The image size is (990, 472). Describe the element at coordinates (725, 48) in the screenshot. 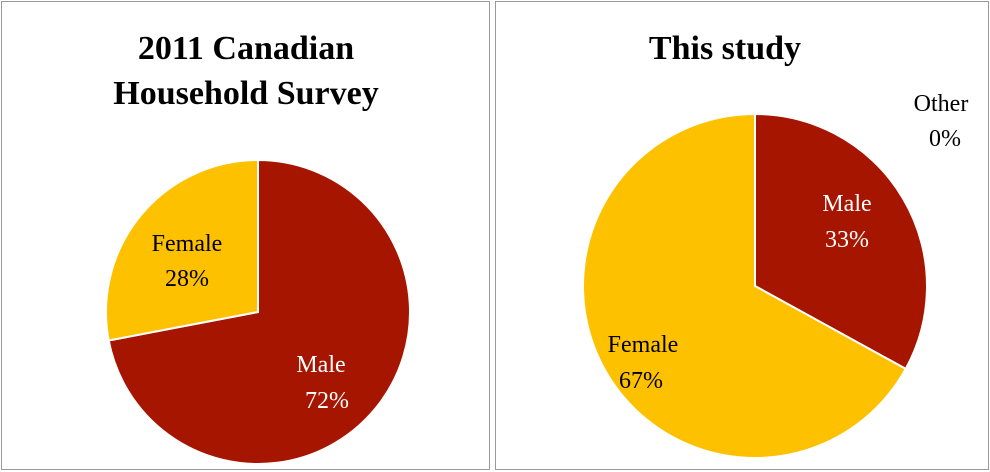

I see `chart-title: This study` at that location.